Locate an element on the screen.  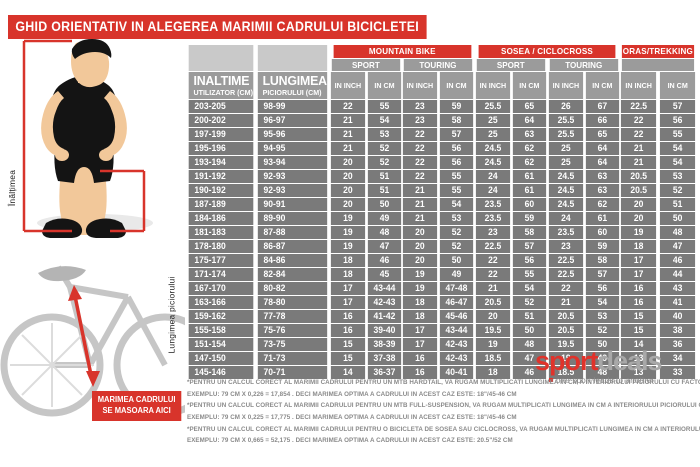
shorts is located at coordinates (84, 161).